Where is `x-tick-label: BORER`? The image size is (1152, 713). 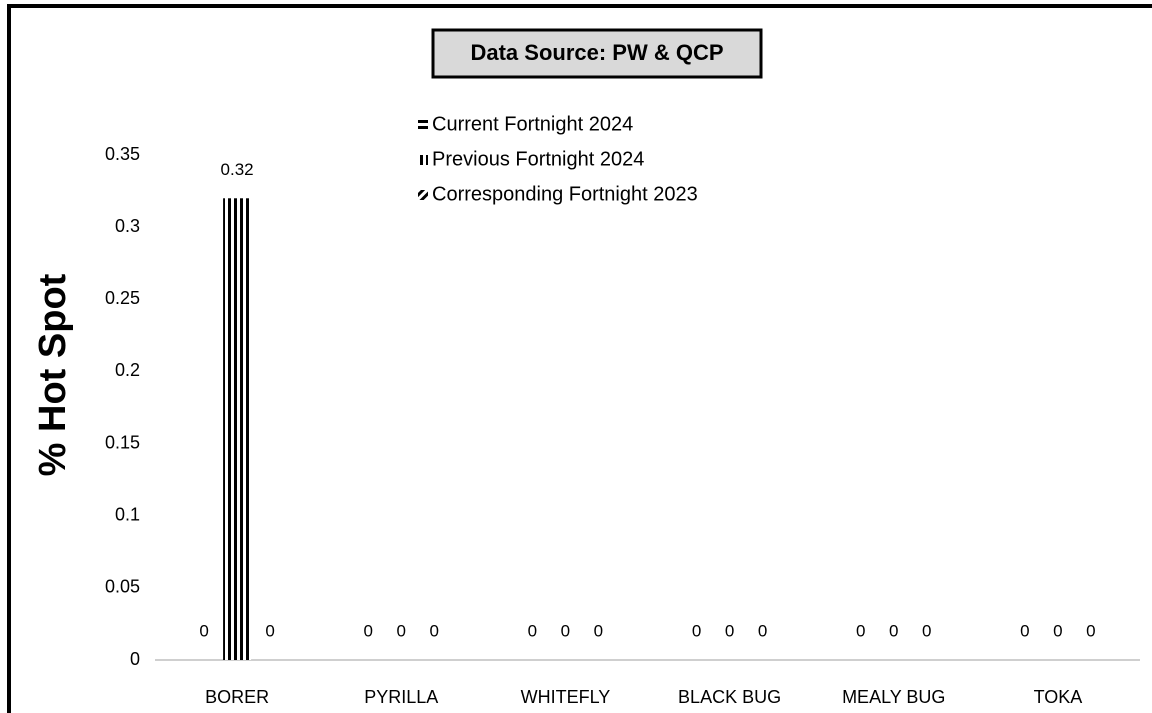
x-tick-label: BORER is located at coordinates (237, 697).